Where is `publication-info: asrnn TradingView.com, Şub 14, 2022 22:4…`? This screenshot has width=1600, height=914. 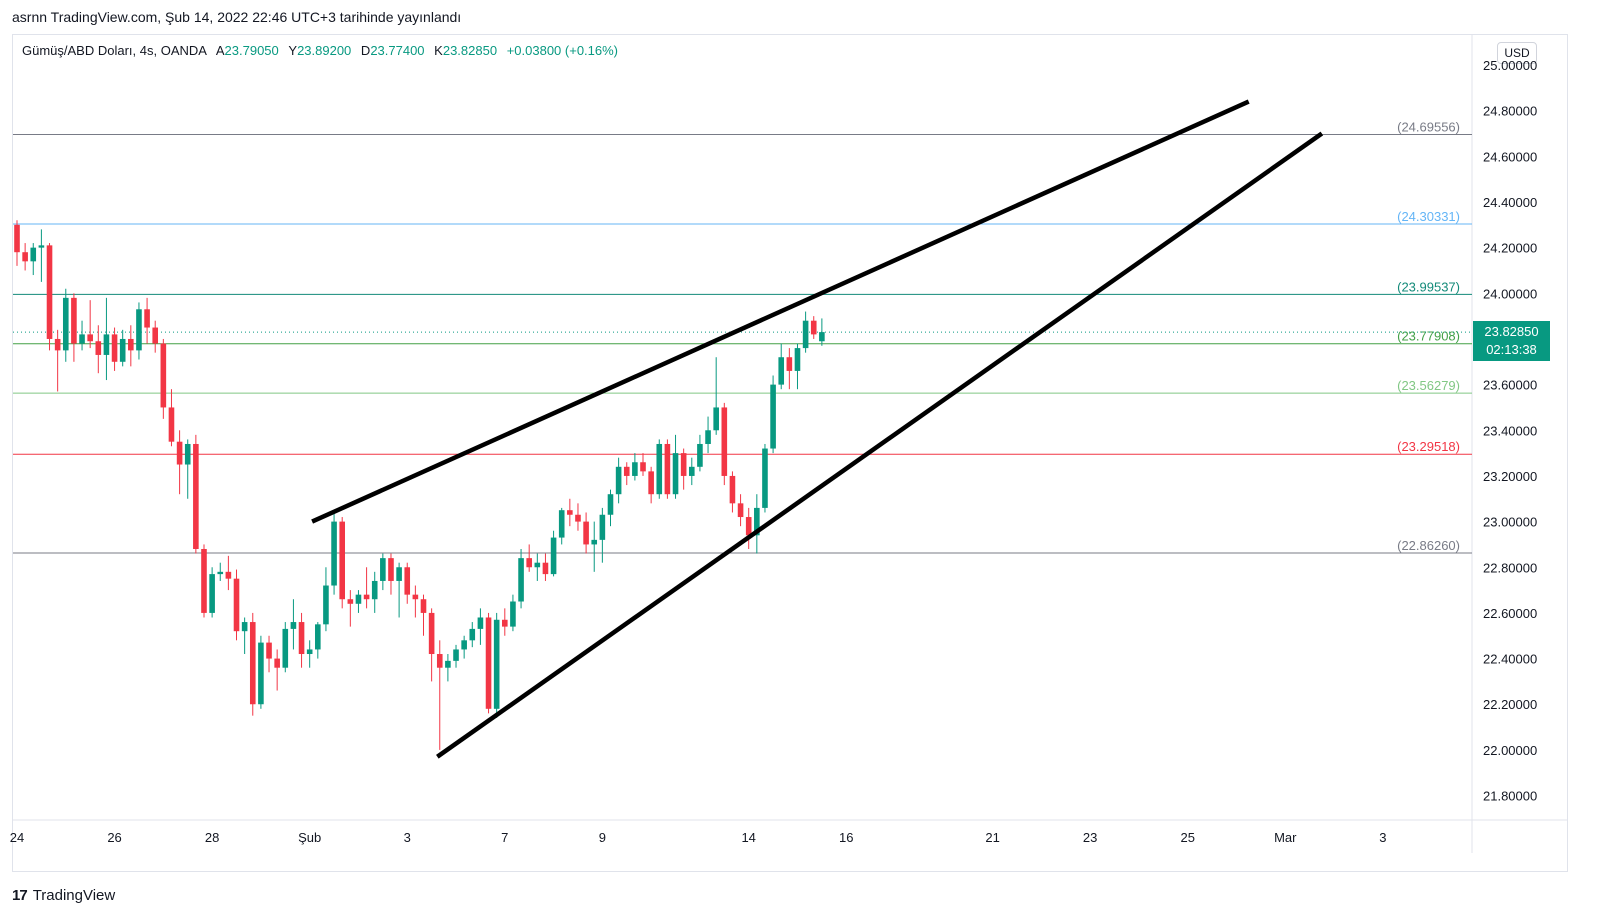
publication-info: asrnn TradingView.com, Şub 14, 2022 22:4… is located at coordinates (237, 17).